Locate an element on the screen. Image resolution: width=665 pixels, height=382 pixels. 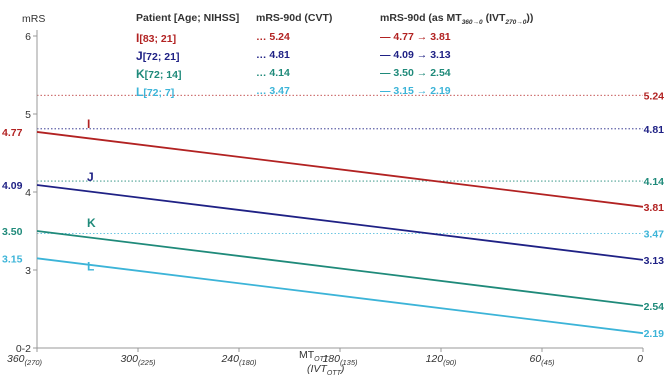
end-value-label-l: 2.19 is located at coordinates (654, 334).